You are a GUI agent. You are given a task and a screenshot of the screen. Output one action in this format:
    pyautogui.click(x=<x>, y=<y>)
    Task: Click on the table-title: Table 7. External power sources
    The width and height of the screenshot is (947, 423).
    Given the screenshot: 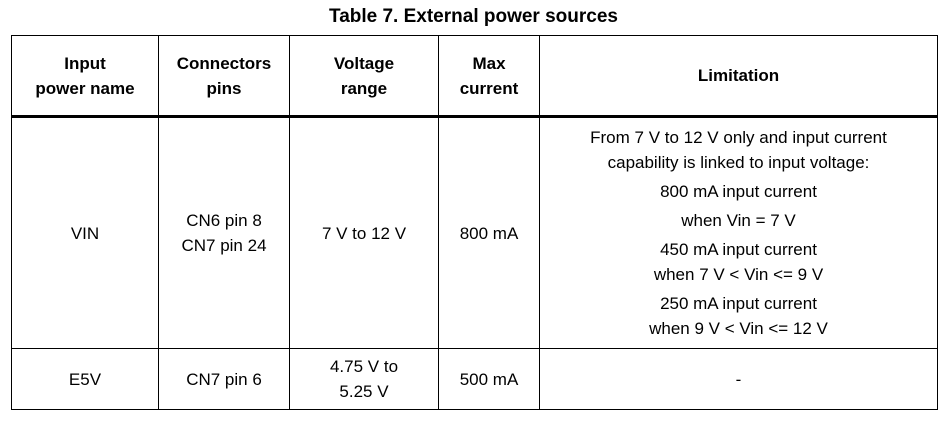 What is the action you would take?
    pyautogui.click(x=473, y=16)
    